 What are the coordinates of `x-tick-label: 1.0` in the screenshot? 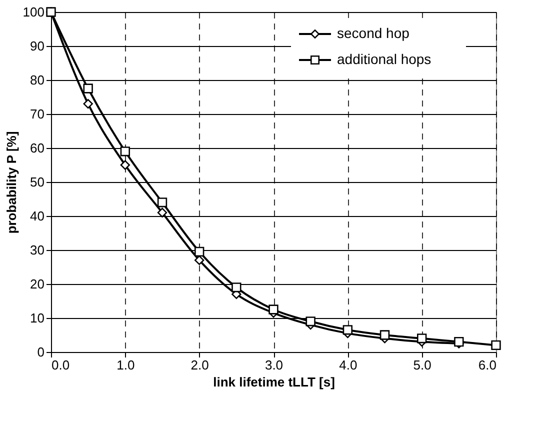 It's located at (125, 365).